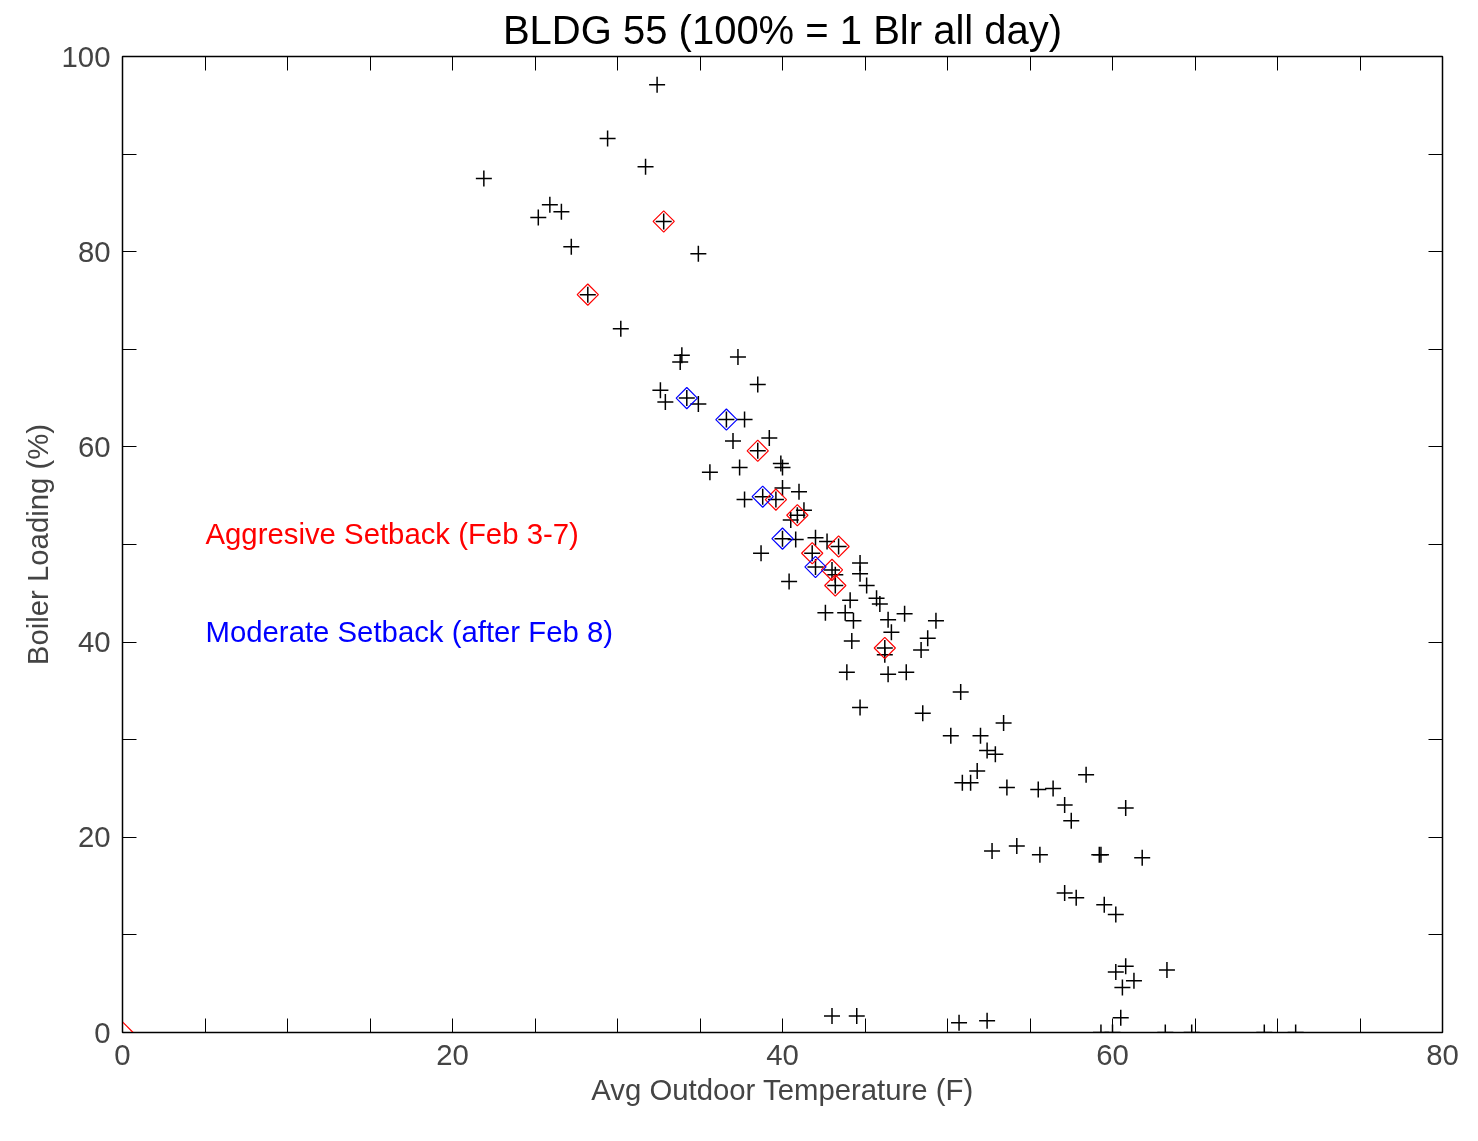 This screenshot has width=1478, height=1141. What do you see at coordinates (782, 1089) in the screenshot?
I see `x-axis-title: Avg Outdoor Temperature (F)` at bounding box center [782, 1089].